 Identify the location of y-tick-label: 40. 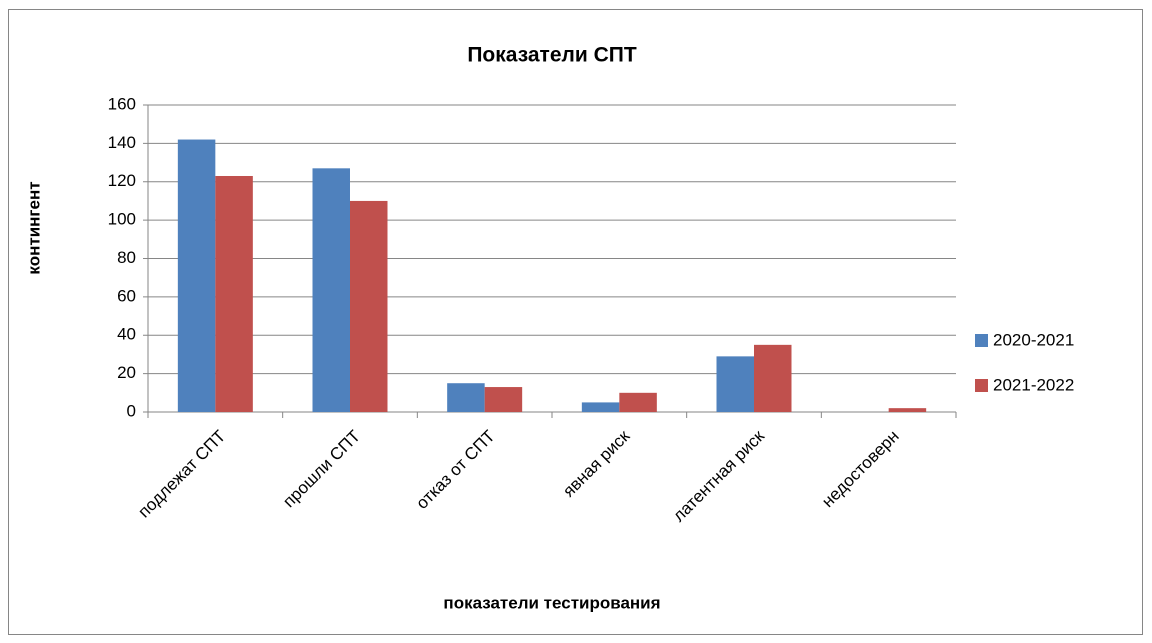
(126, 334).